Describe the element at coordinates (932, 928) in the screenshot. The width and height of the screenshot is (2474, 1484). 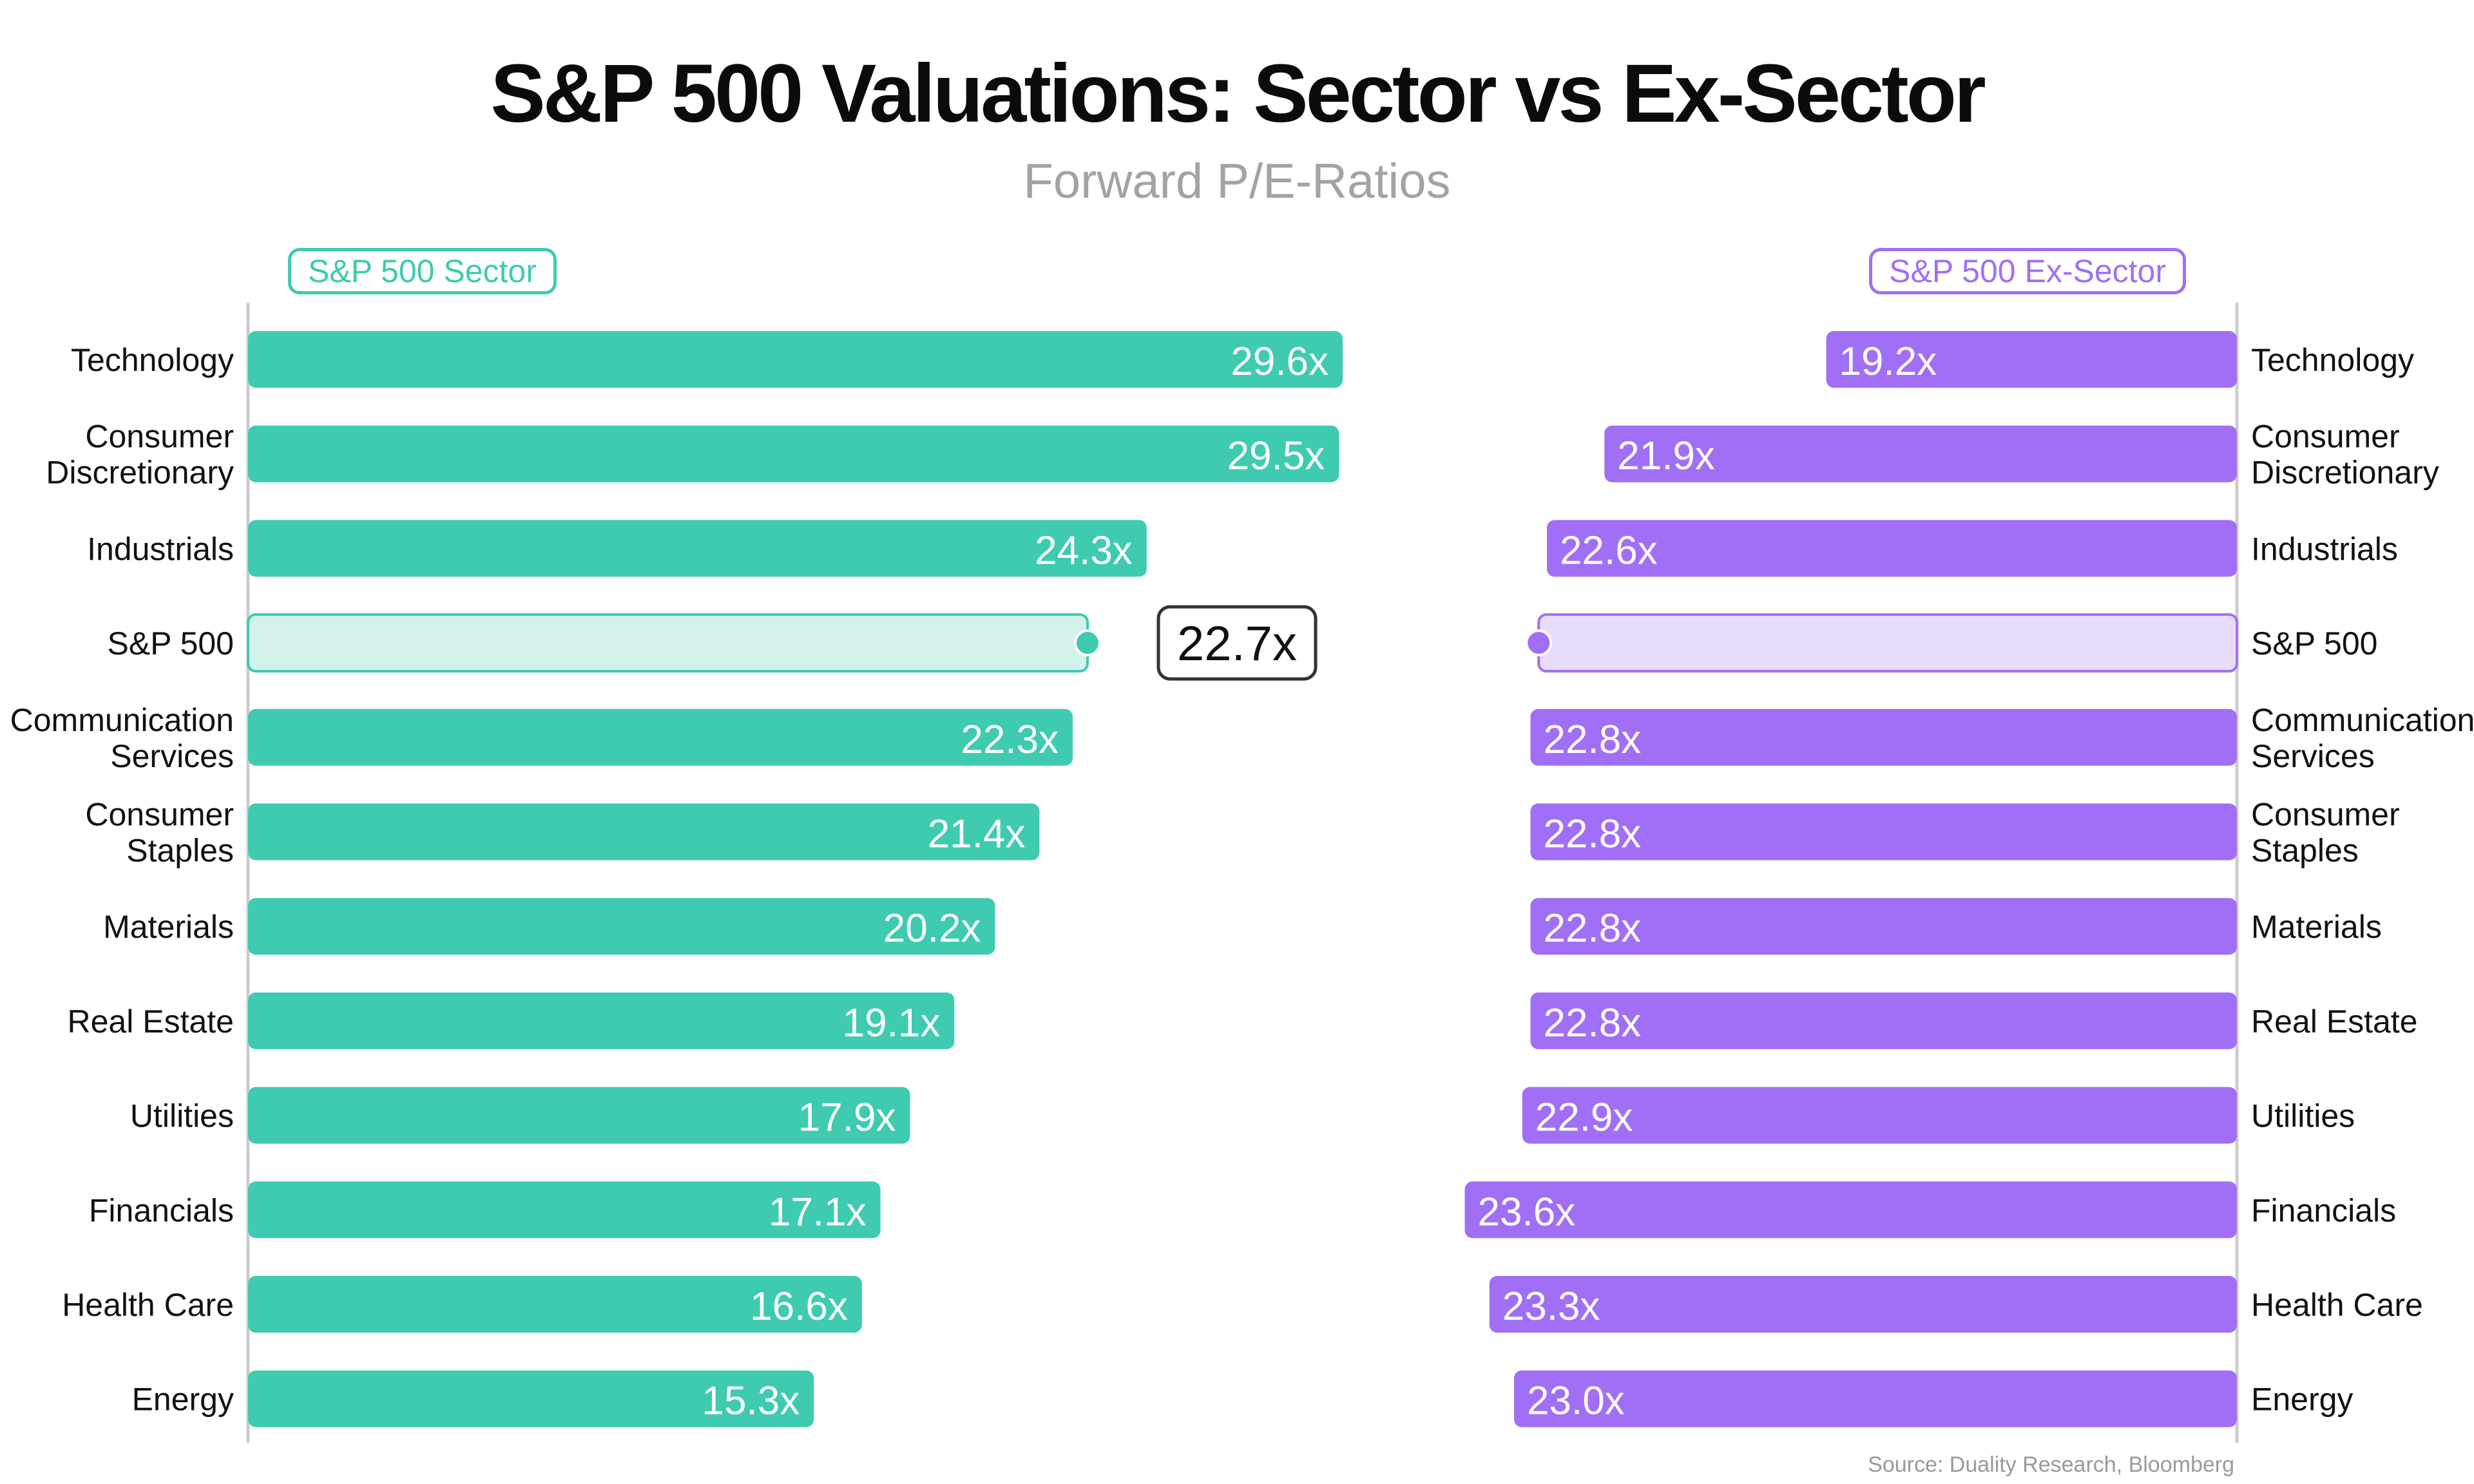
I see `sector-value-label: 20.2x` at that location.